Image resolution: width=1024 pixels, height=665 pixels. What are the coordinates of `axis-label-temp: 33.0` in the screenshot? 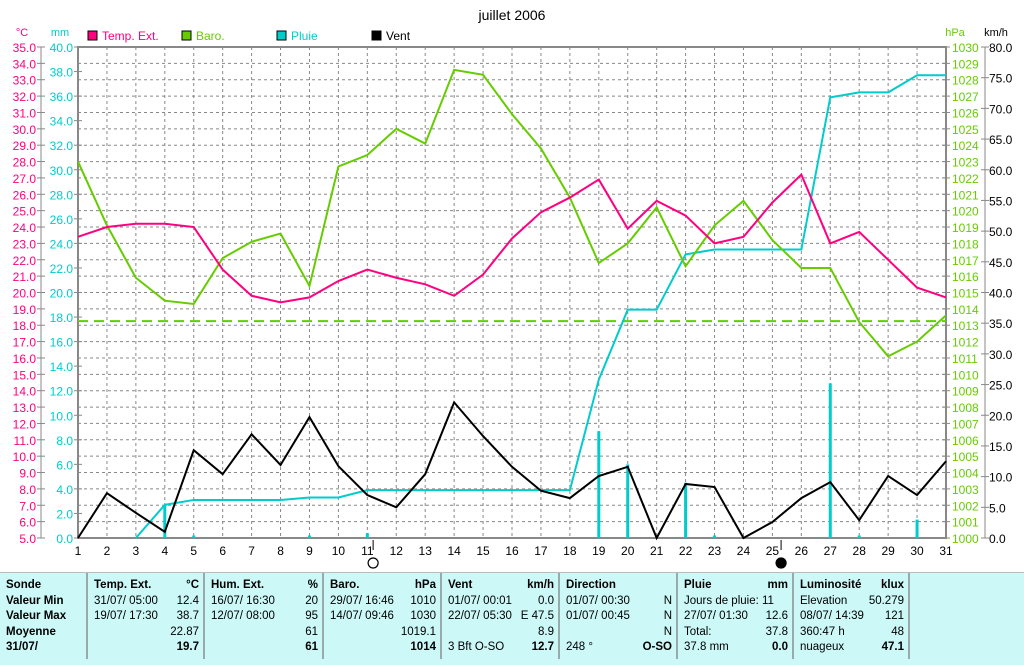 It's located at (25, 81).